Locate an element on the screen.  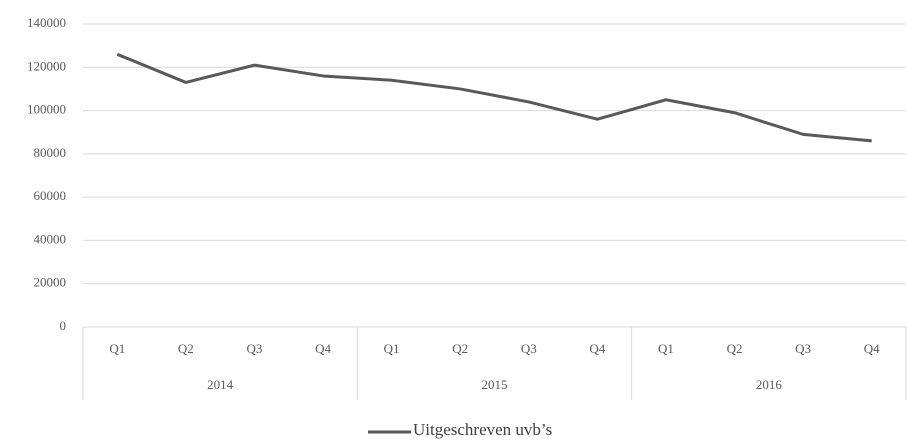
y-tick-label: 120000 is located at coordinates (46, 65).